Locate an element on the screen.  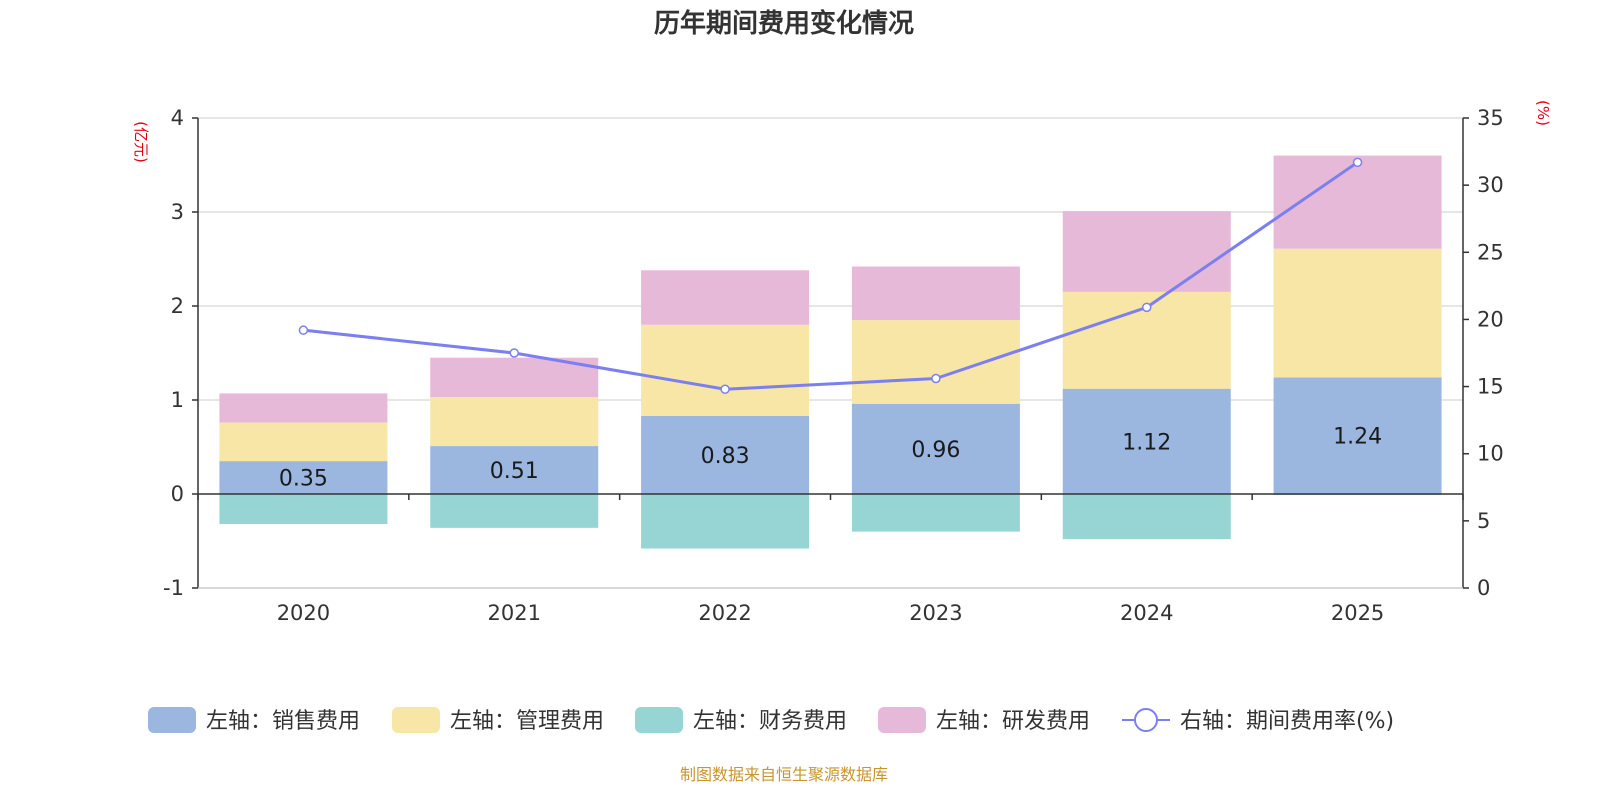
x-axis-tick-label: 2021 is located at coordinates (514, 613).